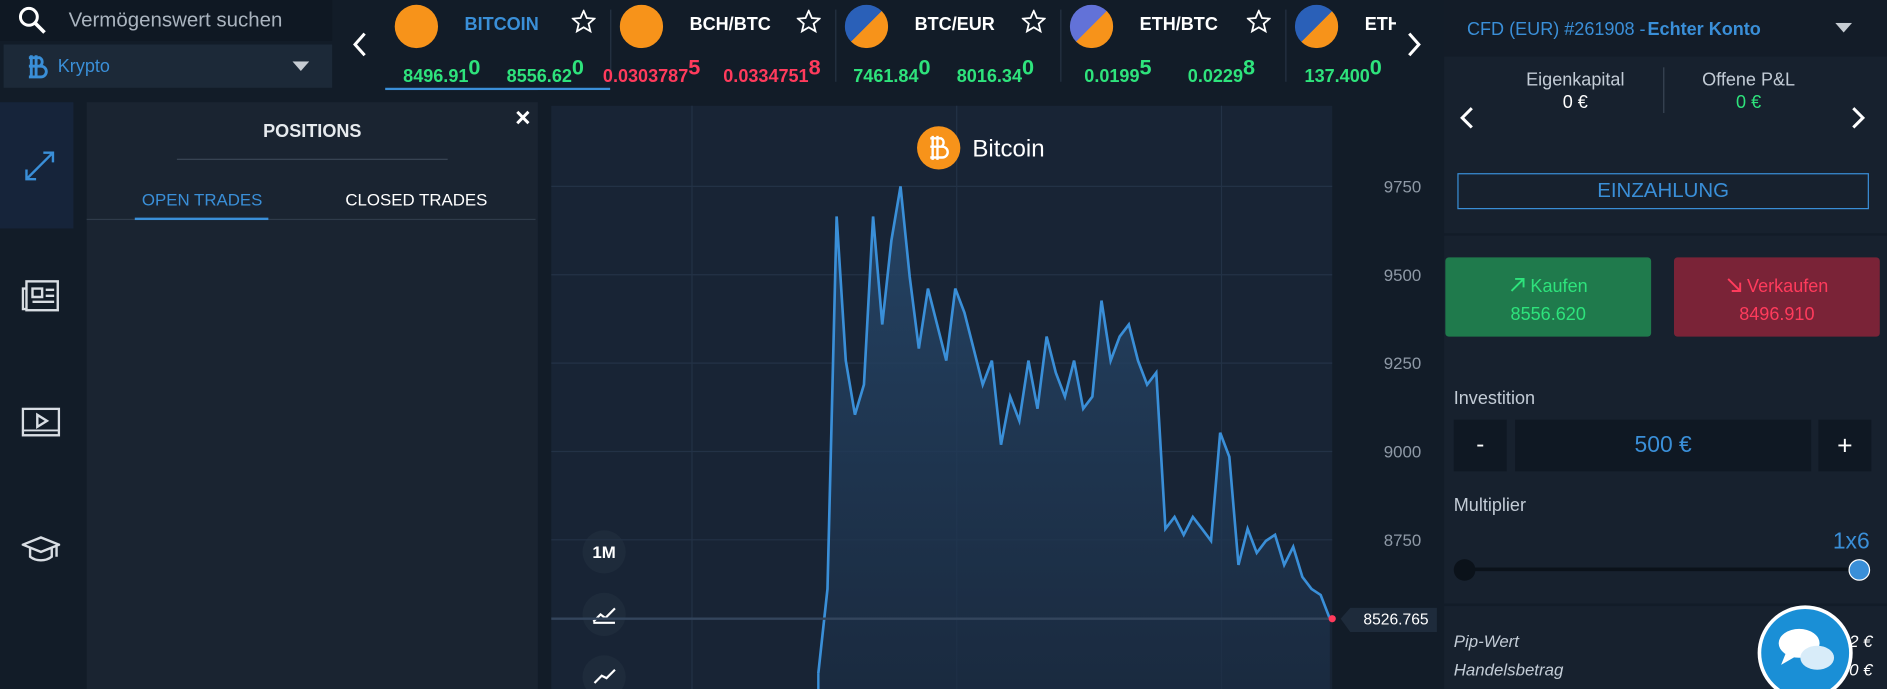  I want to click on pl-label: Offene P&L, so click(1749, 80).